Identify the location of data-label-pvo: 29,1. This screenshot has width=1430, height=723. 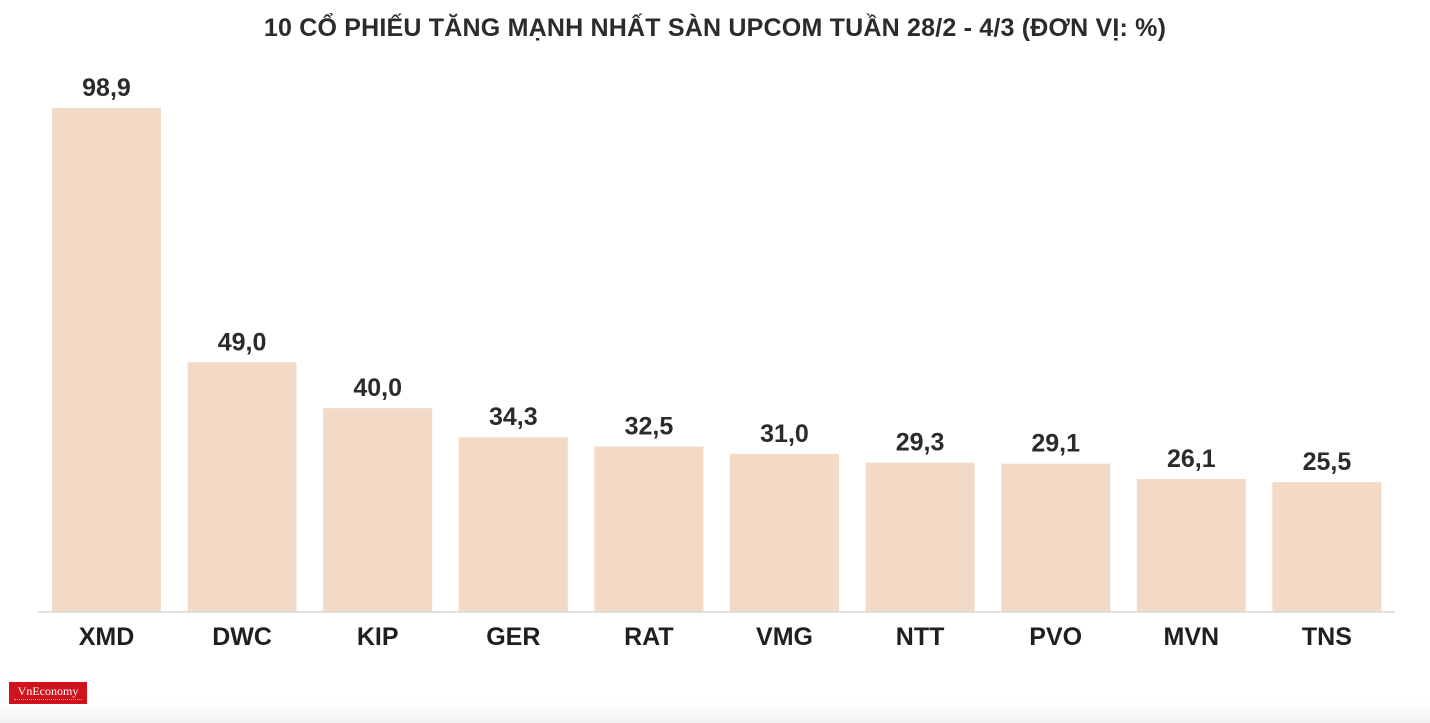
(1055, 444).